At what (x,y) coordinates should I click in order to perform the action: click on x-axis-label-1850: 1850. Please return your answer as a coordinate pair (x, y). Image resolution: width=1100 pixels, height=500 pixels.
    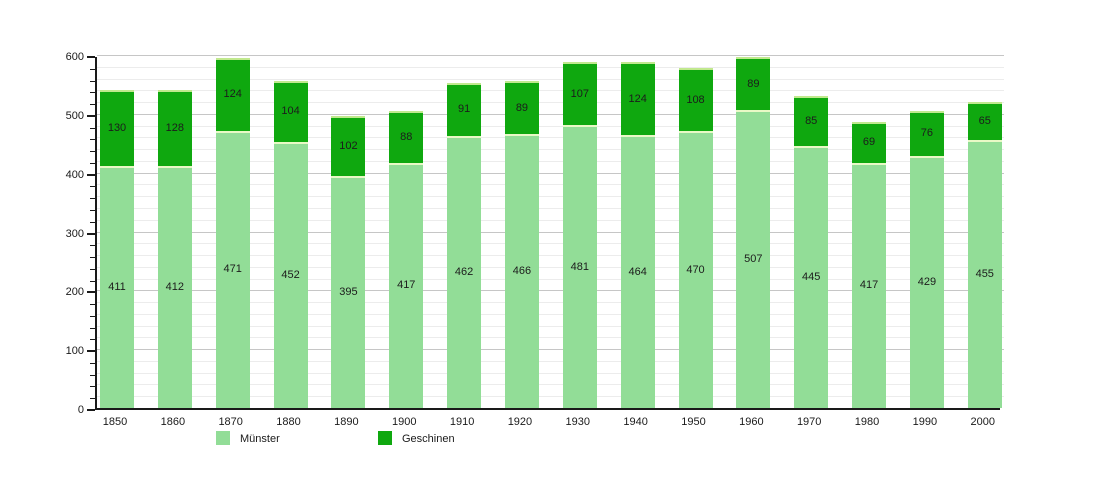
    Looking at the image, I should click on (115, 422).